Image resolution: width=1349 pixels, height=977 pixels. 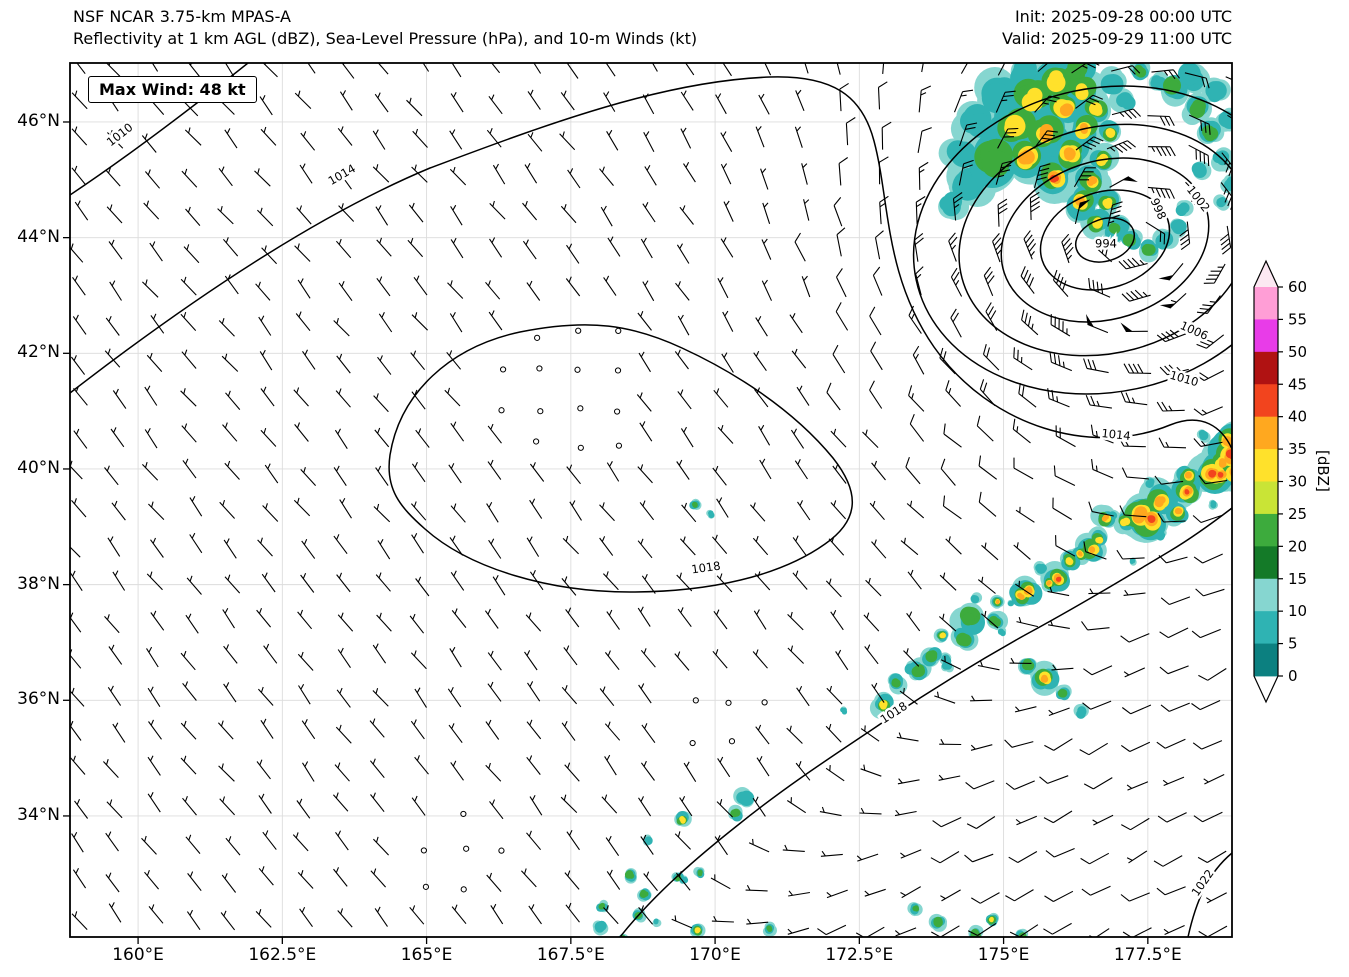 What do you see at coordinates (859, 955) in the screenshot?
I see `x-tick-label: 172.5°E` at bounding box center [859, 955].